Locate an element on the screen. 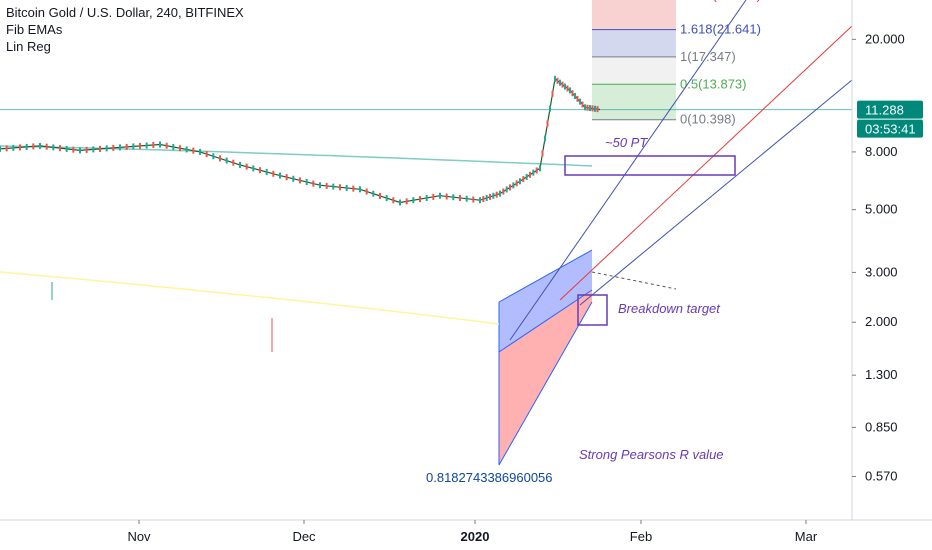  price-series-line is located at coordinates (300, 140).